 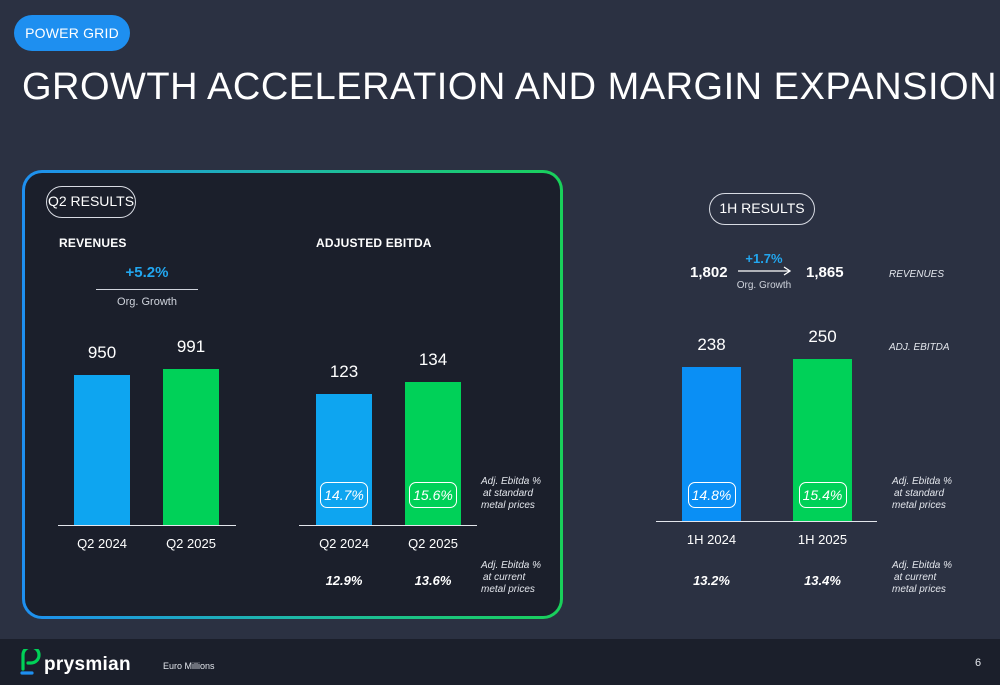 What do you see at coordinates (191, 543) in the screenshot?
I see `revenues-category-label: Q2 2025` at bounding box center [191, 543].